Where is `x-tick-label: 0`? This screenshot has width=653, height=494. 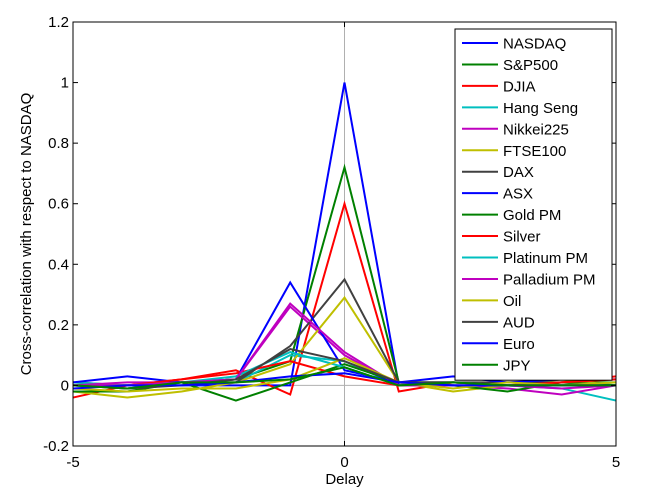
x-tick-label: 0 is located at coordinates (344, 462).